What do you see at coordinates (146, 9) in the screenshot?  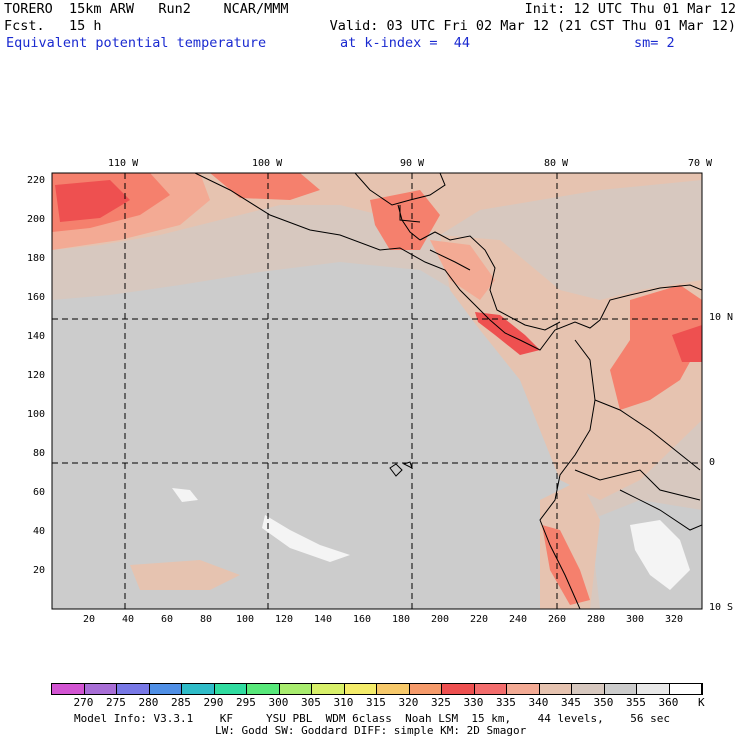 I see `model-title: TORERO 15km ARW Run2 NCAR/MMM` at bounding box center [146, 9].